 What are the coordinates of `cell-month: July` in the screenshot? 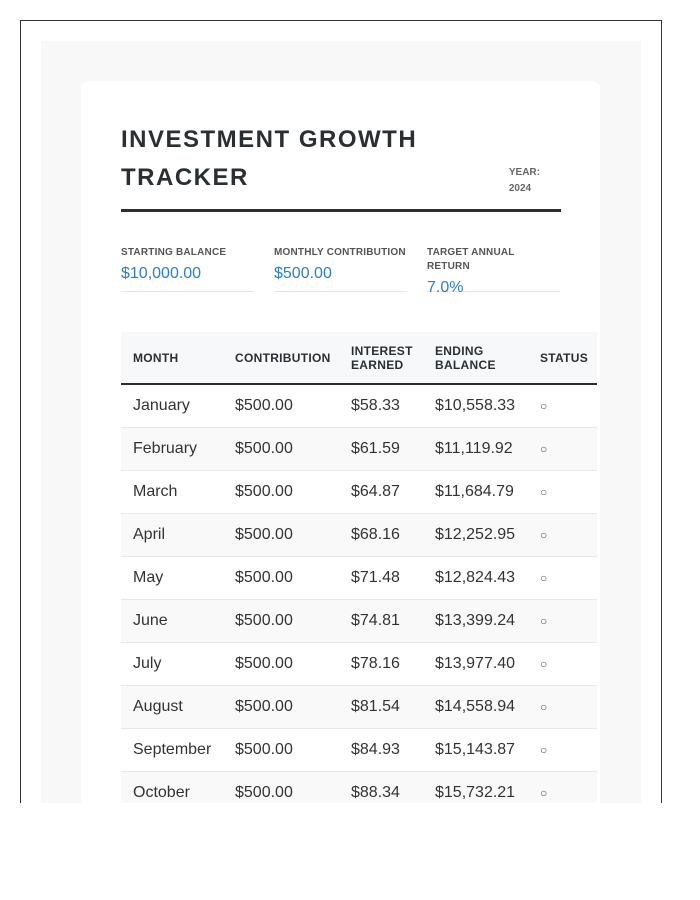 It's located at (172, 664).